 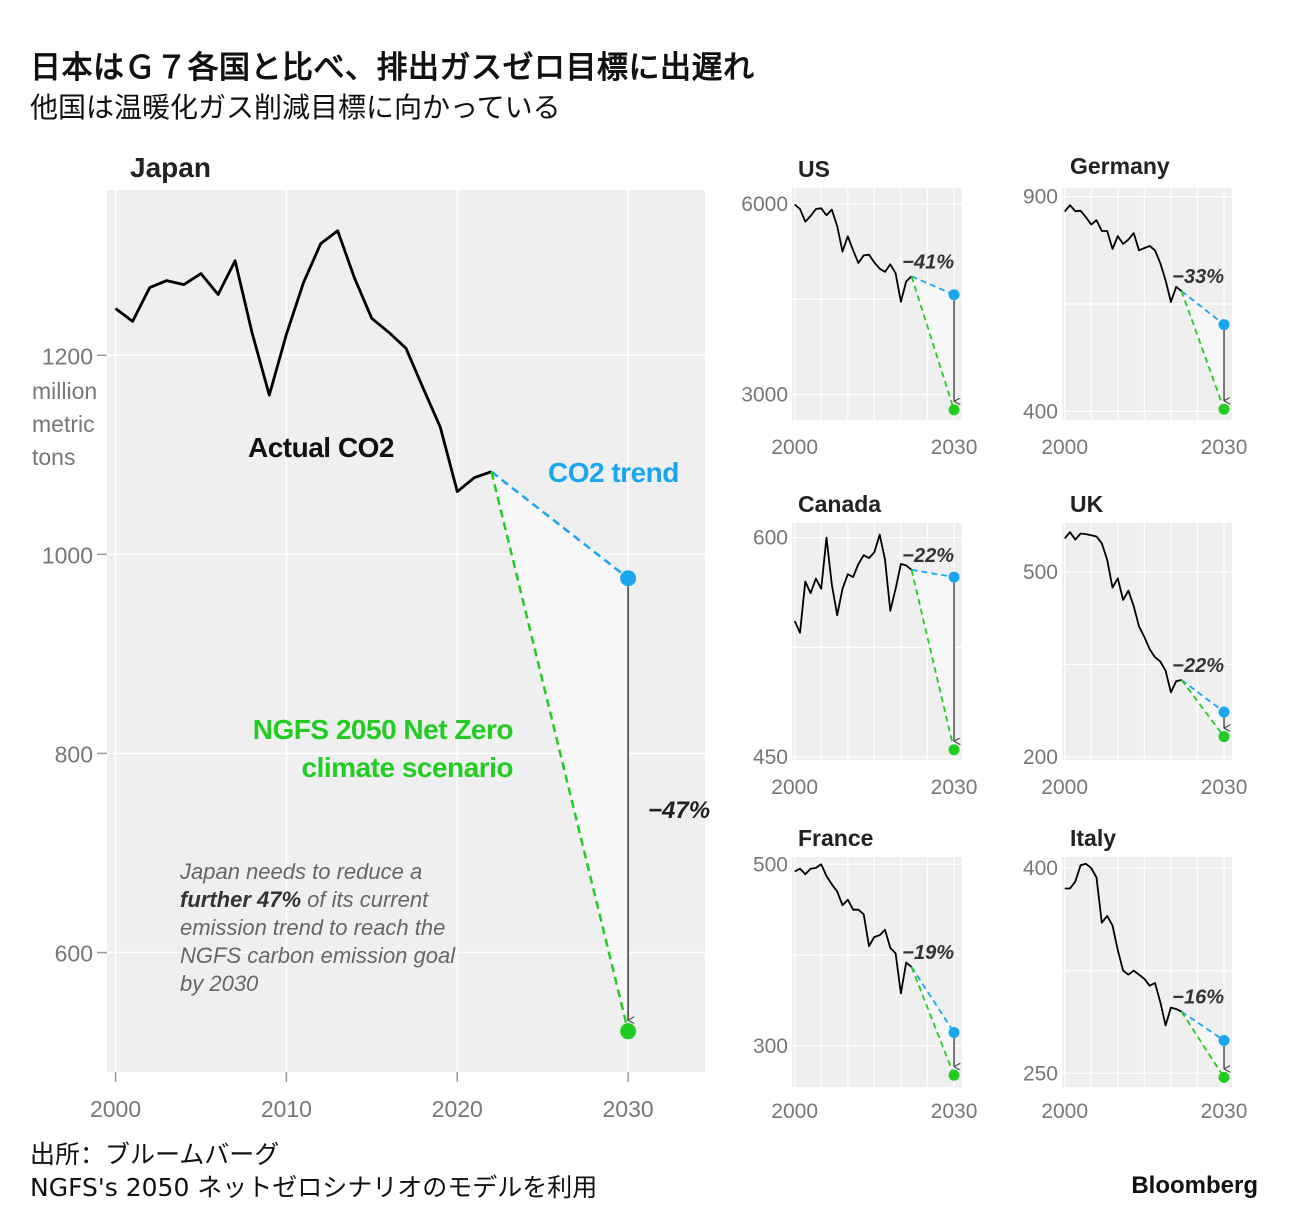 What do you see at coordinates (67, 356) in the screenshot?
I see `y-tick-label: 1200` at bounding box center [67, 356].